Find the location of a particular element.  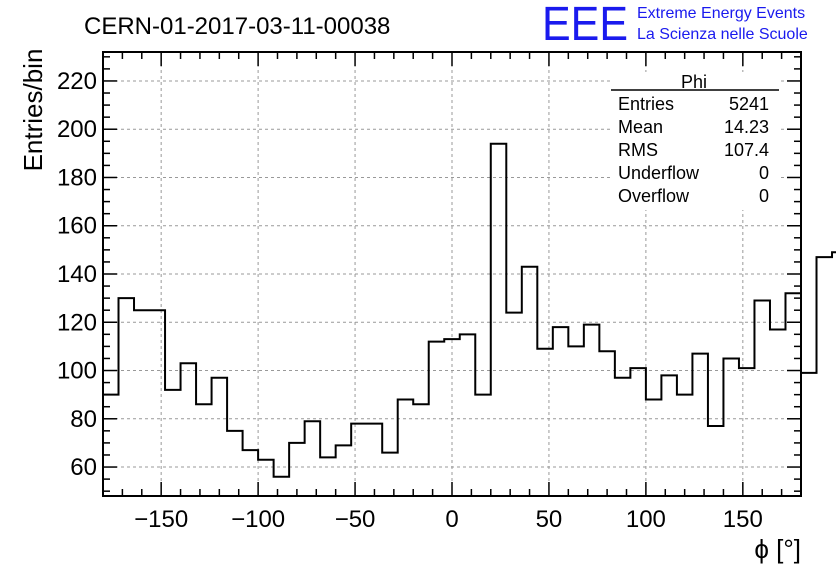

y-tick-label: 160 is located at coordinates (77, 226).